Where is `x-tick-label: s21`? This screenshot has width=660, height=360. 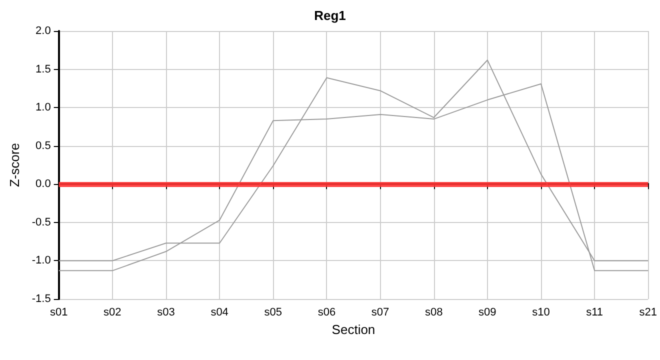
x-tick-label: s21 is located at coordinates (648, 312).